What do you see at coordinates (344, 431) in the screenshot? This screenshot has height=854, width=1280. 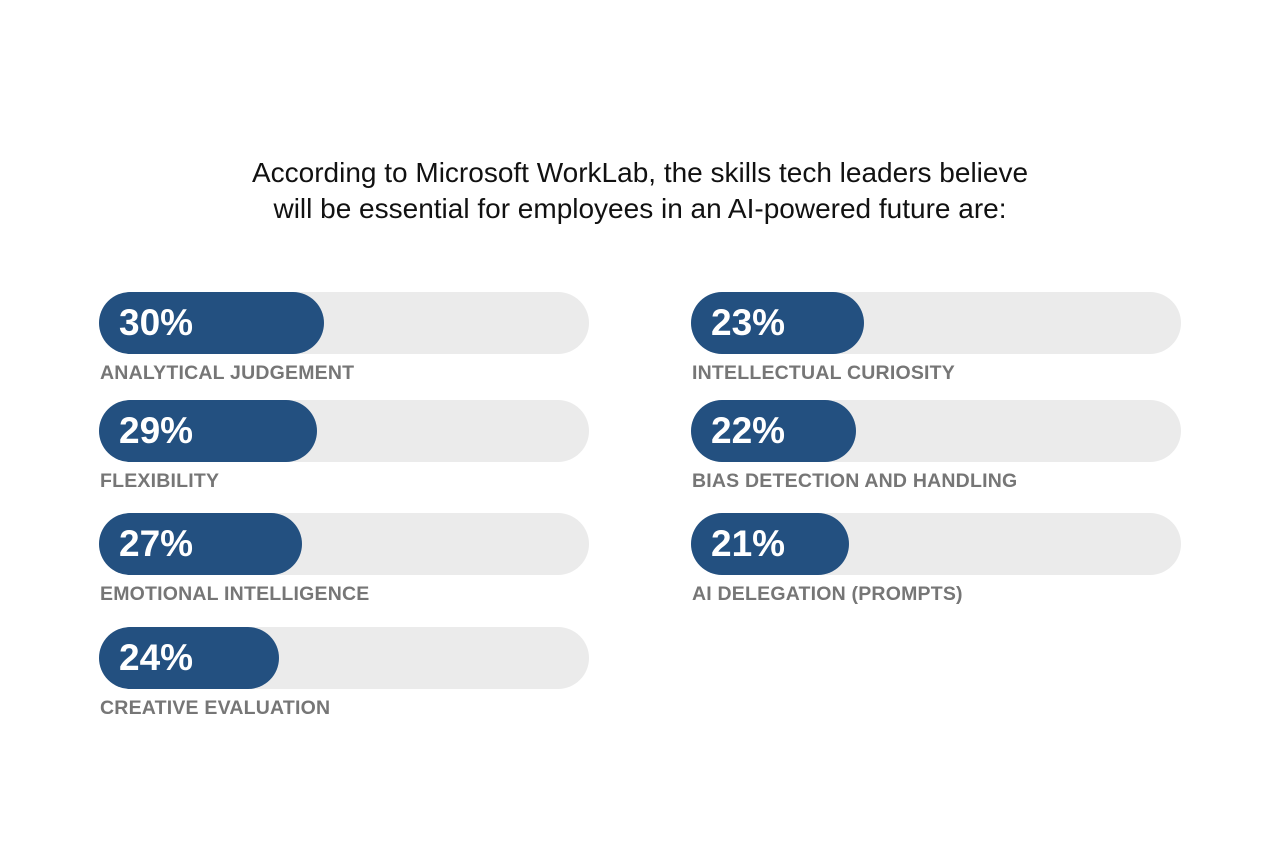 I see `bar-track: 29%` at bounding box center [344, 431].